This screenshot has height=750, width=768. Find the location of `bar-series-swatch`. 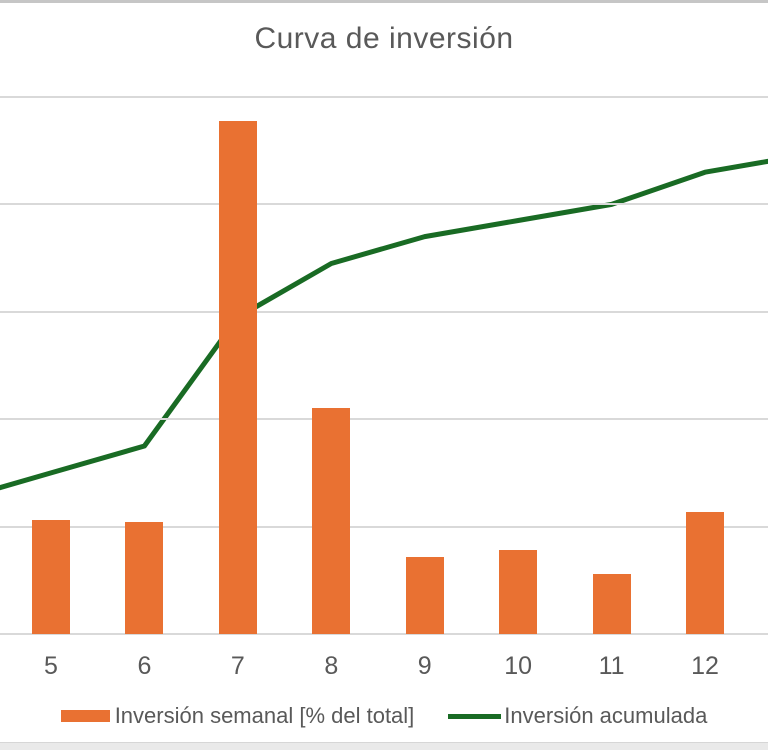

bar-series-swatch is located at coordinates (85, 716).